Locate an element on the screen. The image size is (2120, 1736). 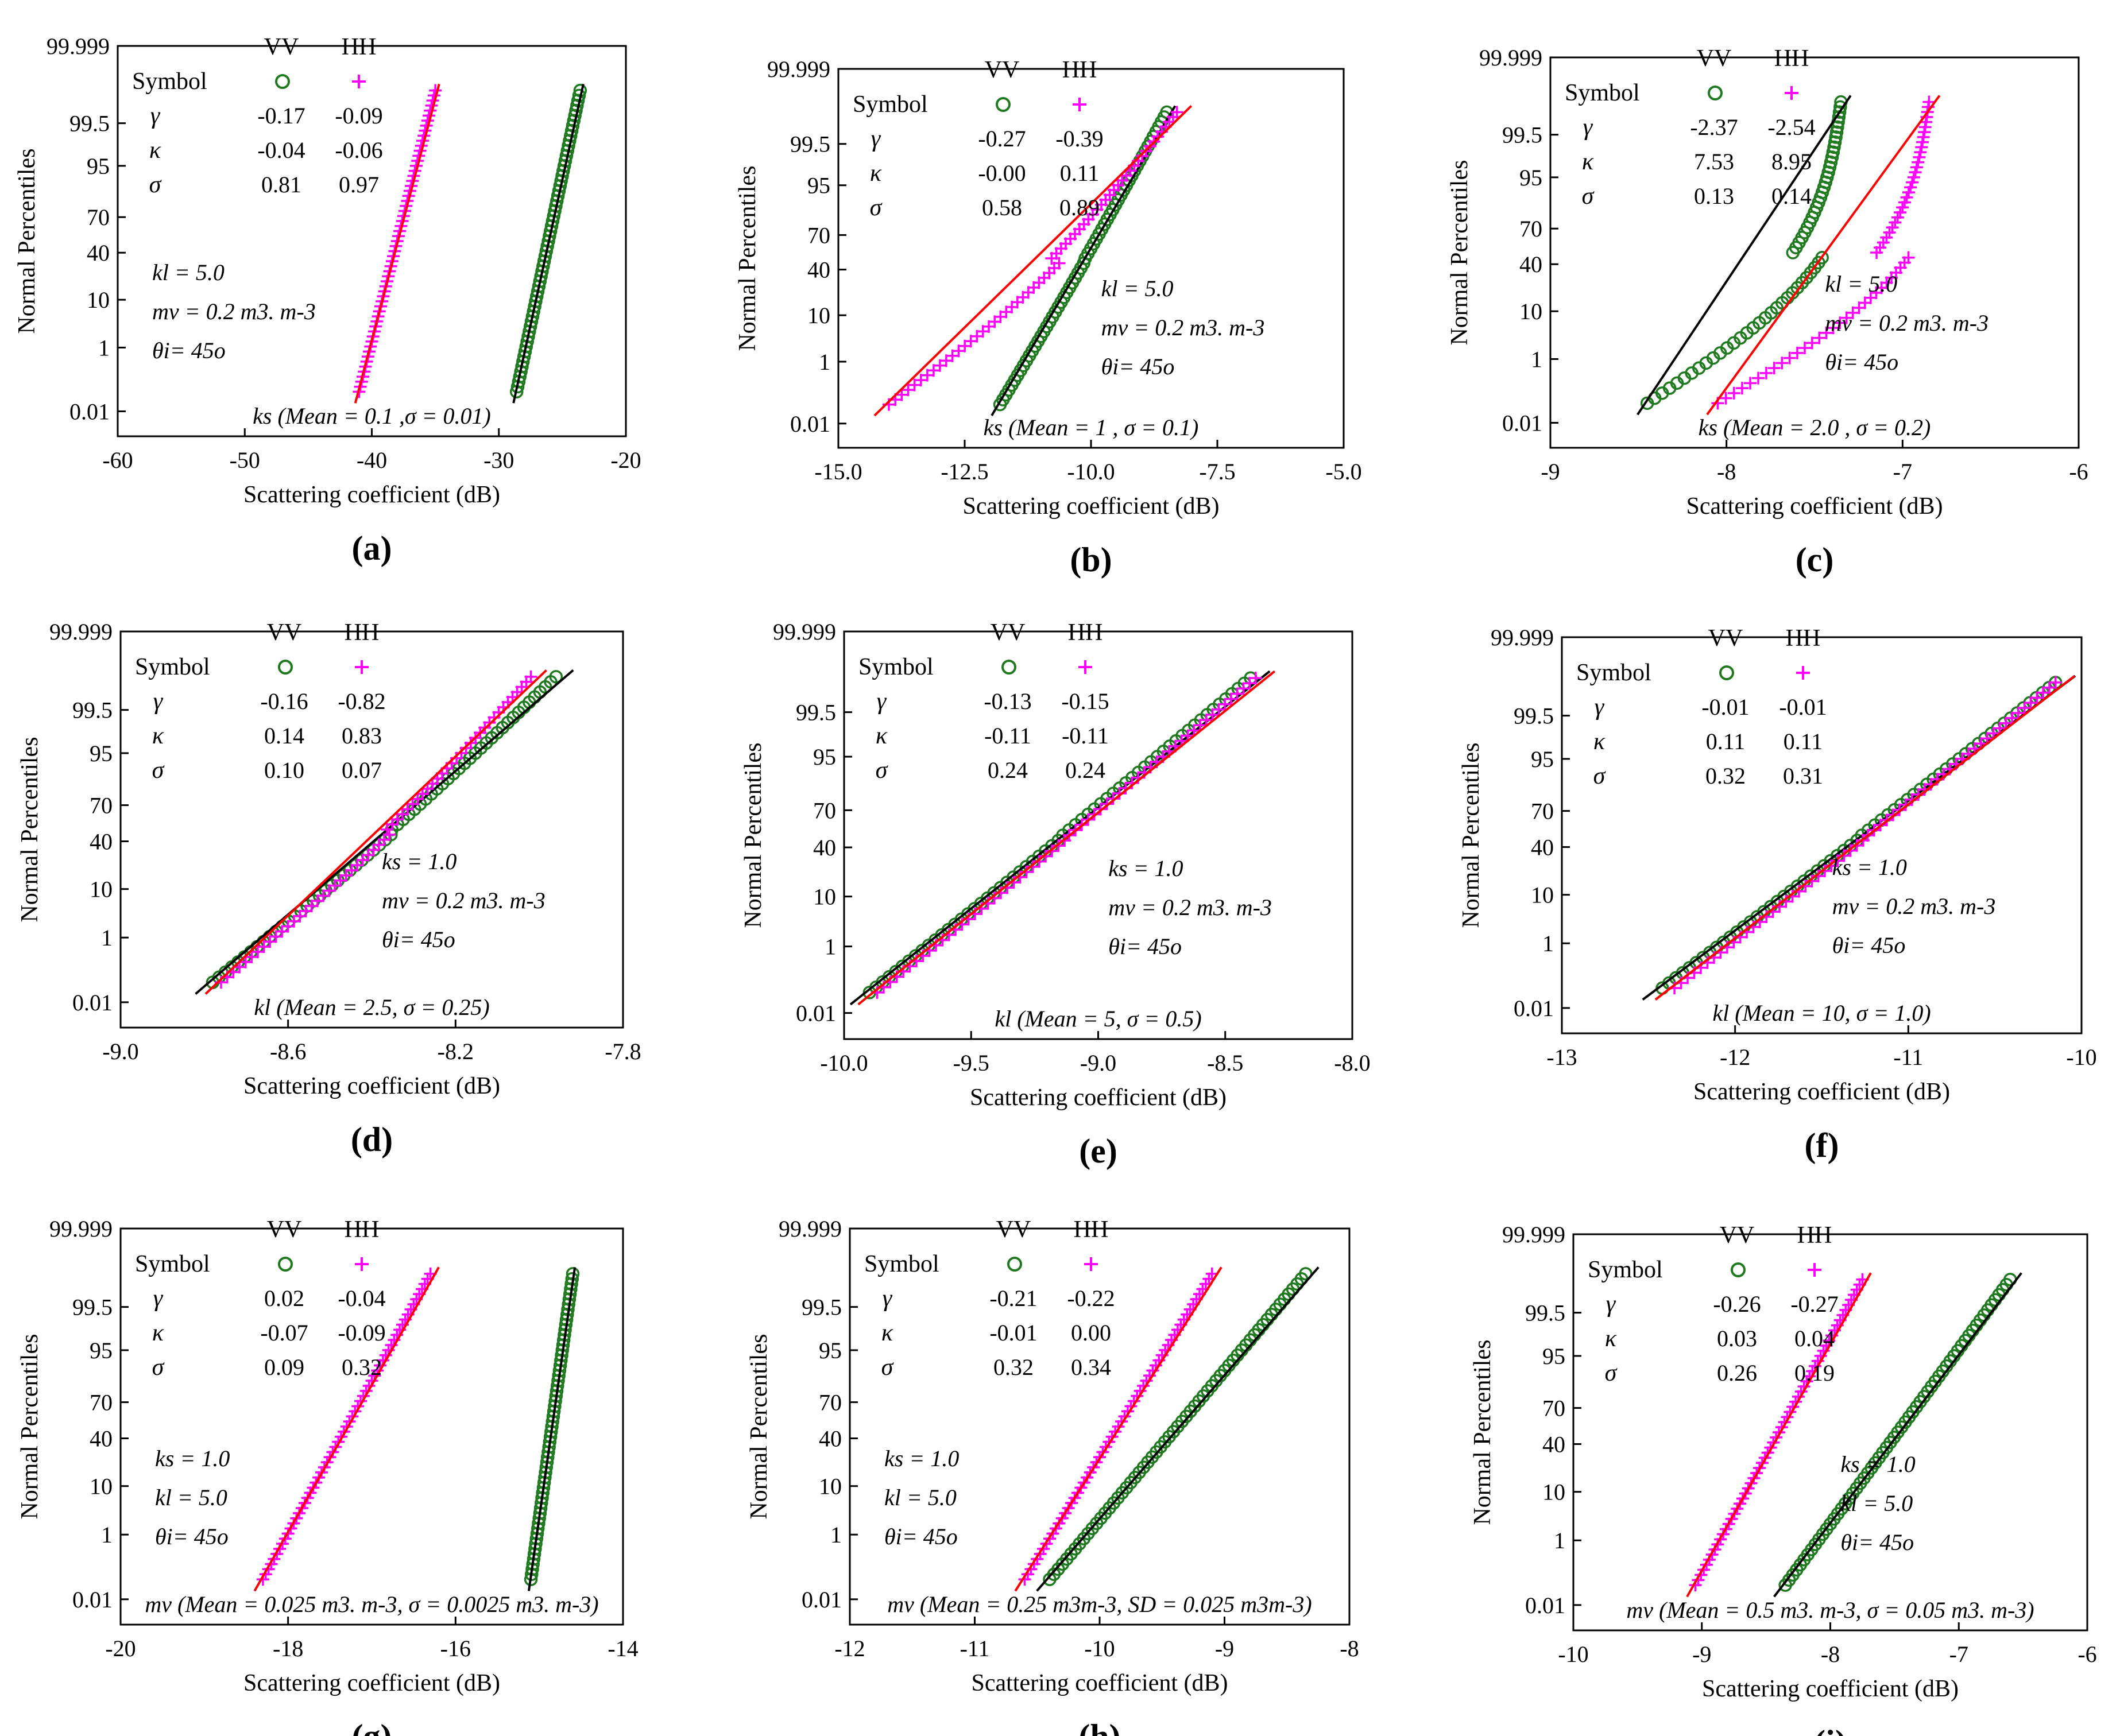
fit-line-vv is located at coordinates (1178, 1429).